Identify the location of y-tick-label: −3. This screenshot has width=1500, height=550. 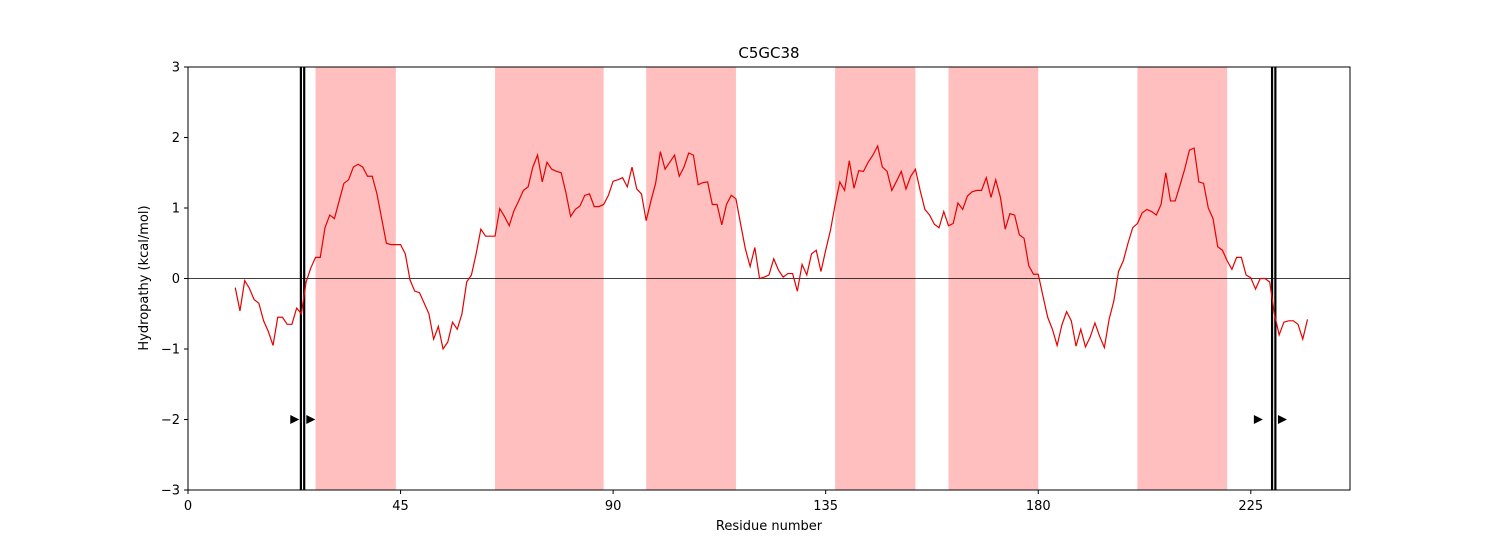
(170, 491).